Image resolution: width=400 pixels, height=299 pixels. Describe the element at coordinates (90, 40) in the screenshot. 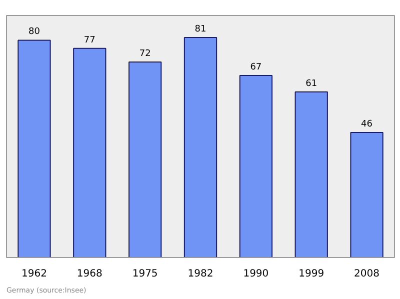

I see `data-label: 77` at that location.